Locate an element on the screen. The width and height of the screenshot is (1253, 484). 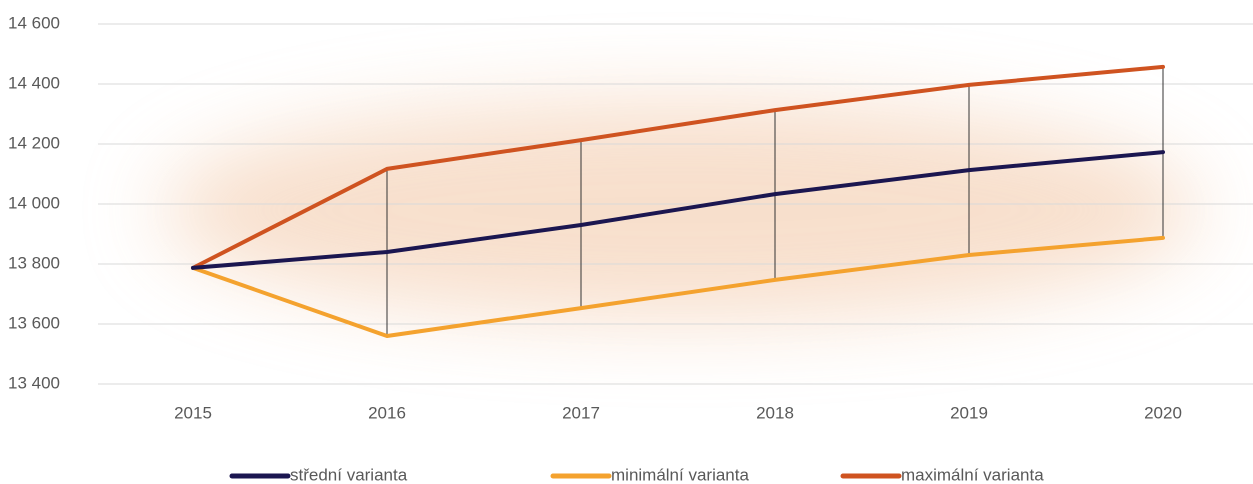
legend-label: střední varianta is located at coordinates (349, 474).